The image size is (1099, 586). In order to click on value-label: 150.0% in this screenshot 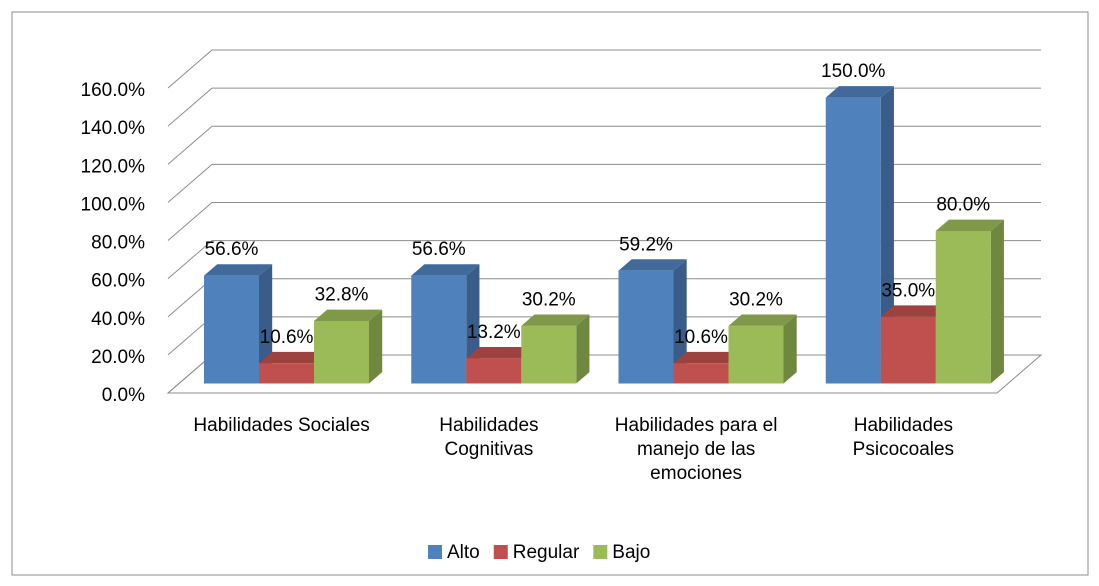, I will do `click(853, 71)`.